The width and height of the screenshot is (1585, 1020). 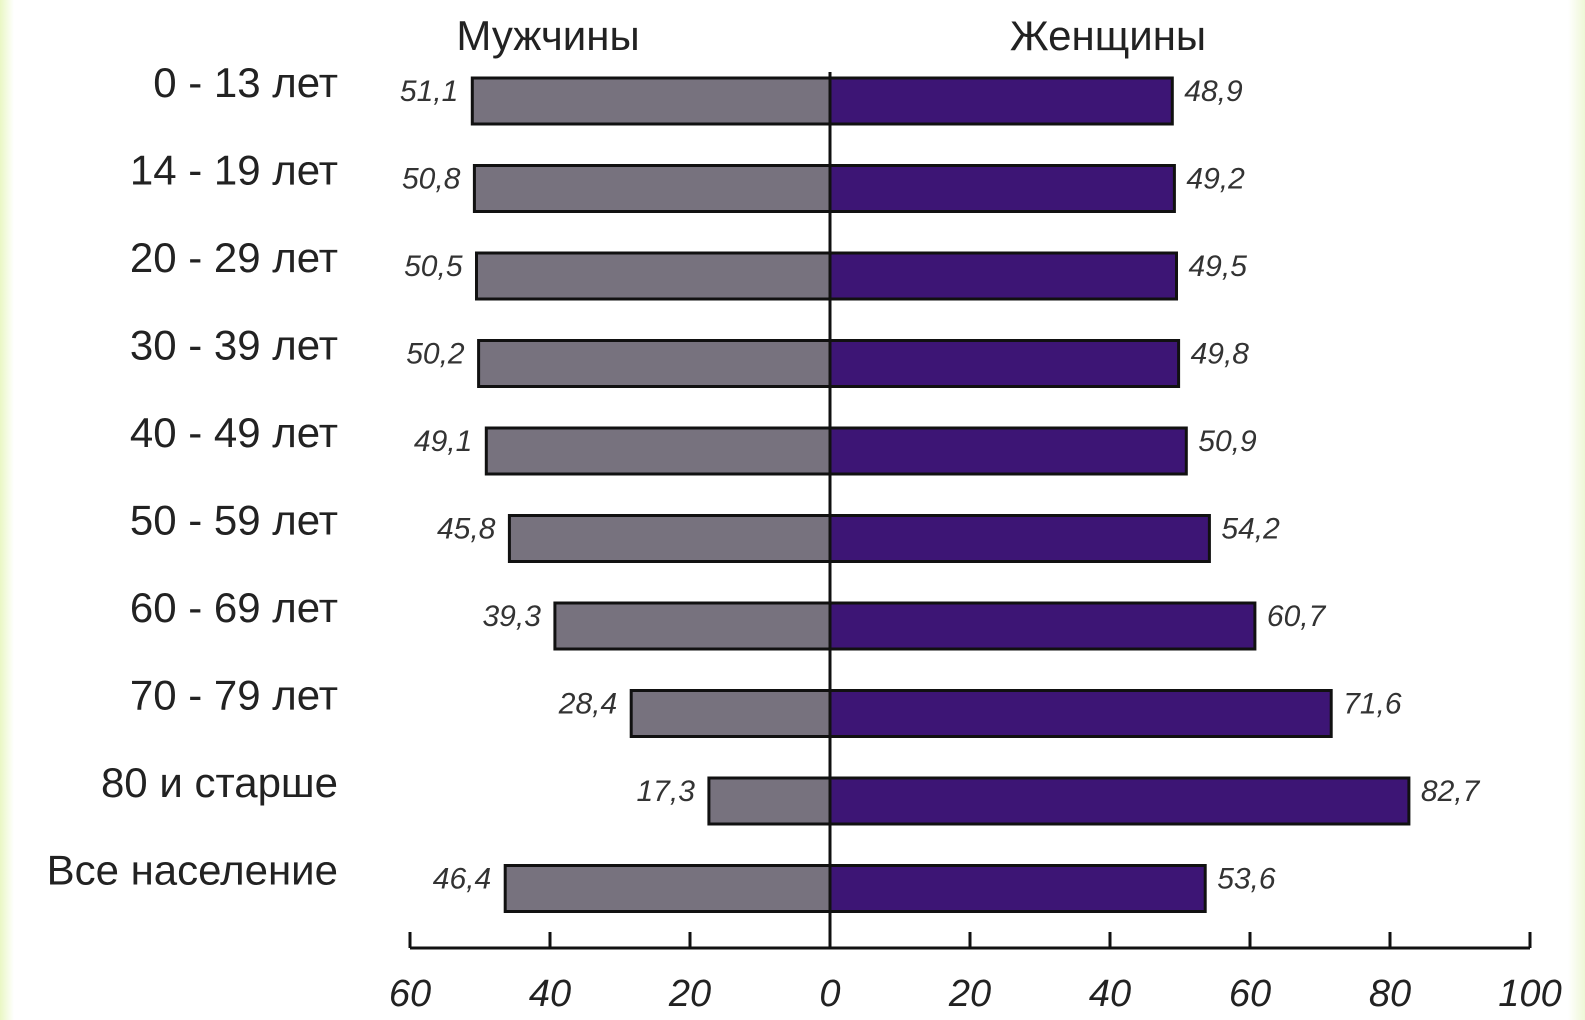 What do you see at coordinates (1390, 994) in the screenshot?
I see `x-tick-label: 80` at bounding box center [1390, 994].